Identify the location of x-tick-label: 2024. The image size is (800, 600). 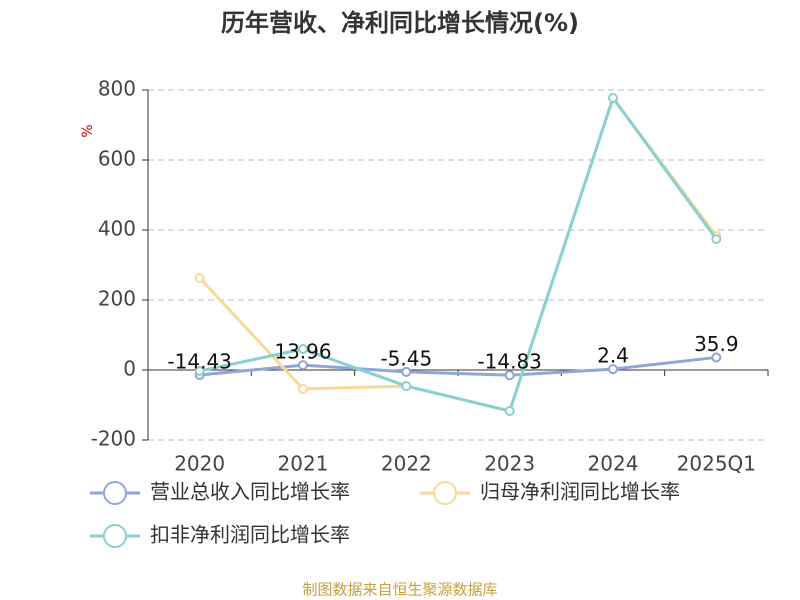
(613, 464).